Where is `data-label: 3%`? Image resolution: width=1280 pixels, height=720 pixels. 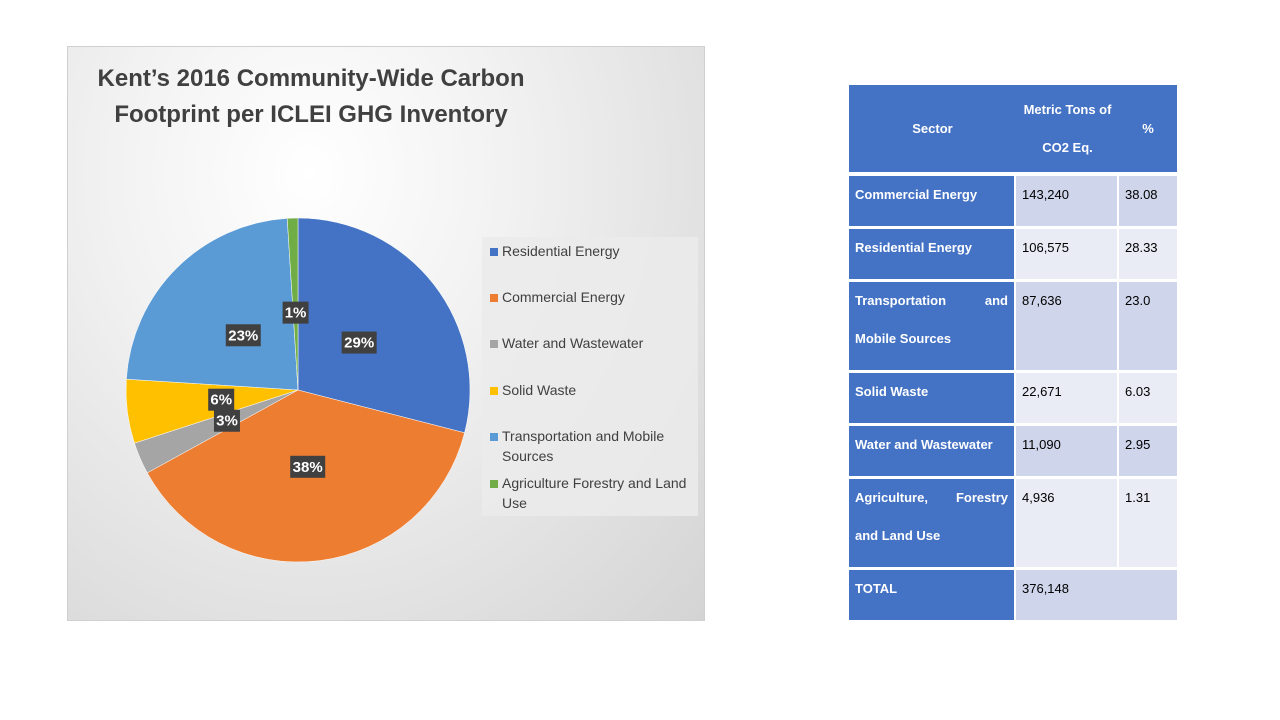
data-label: 3% is located at coordinates (227, 421).